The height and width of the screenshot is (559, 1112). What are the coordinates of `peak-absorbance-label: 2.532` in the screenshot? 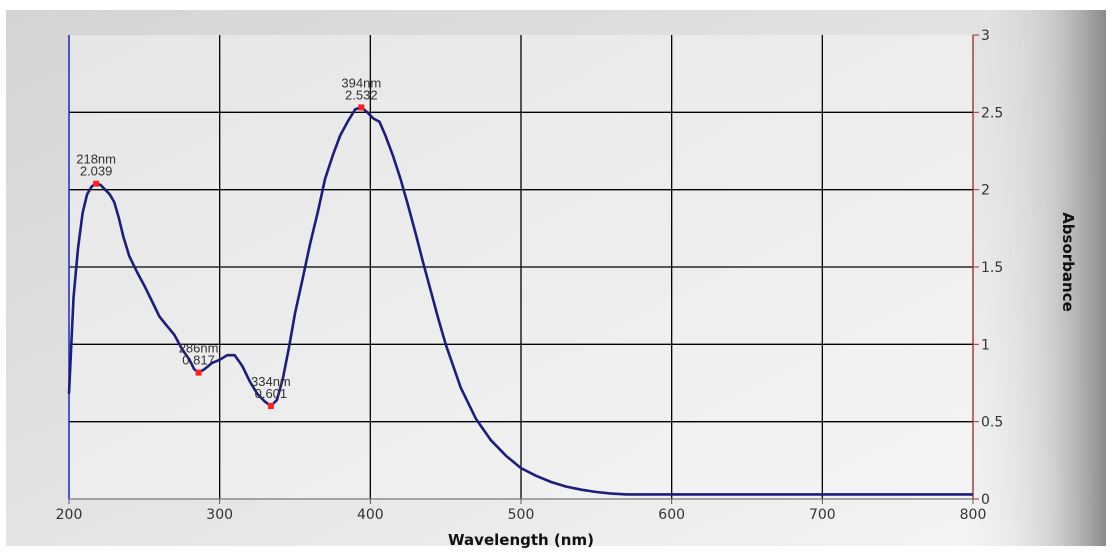 It's located at (361, 94).